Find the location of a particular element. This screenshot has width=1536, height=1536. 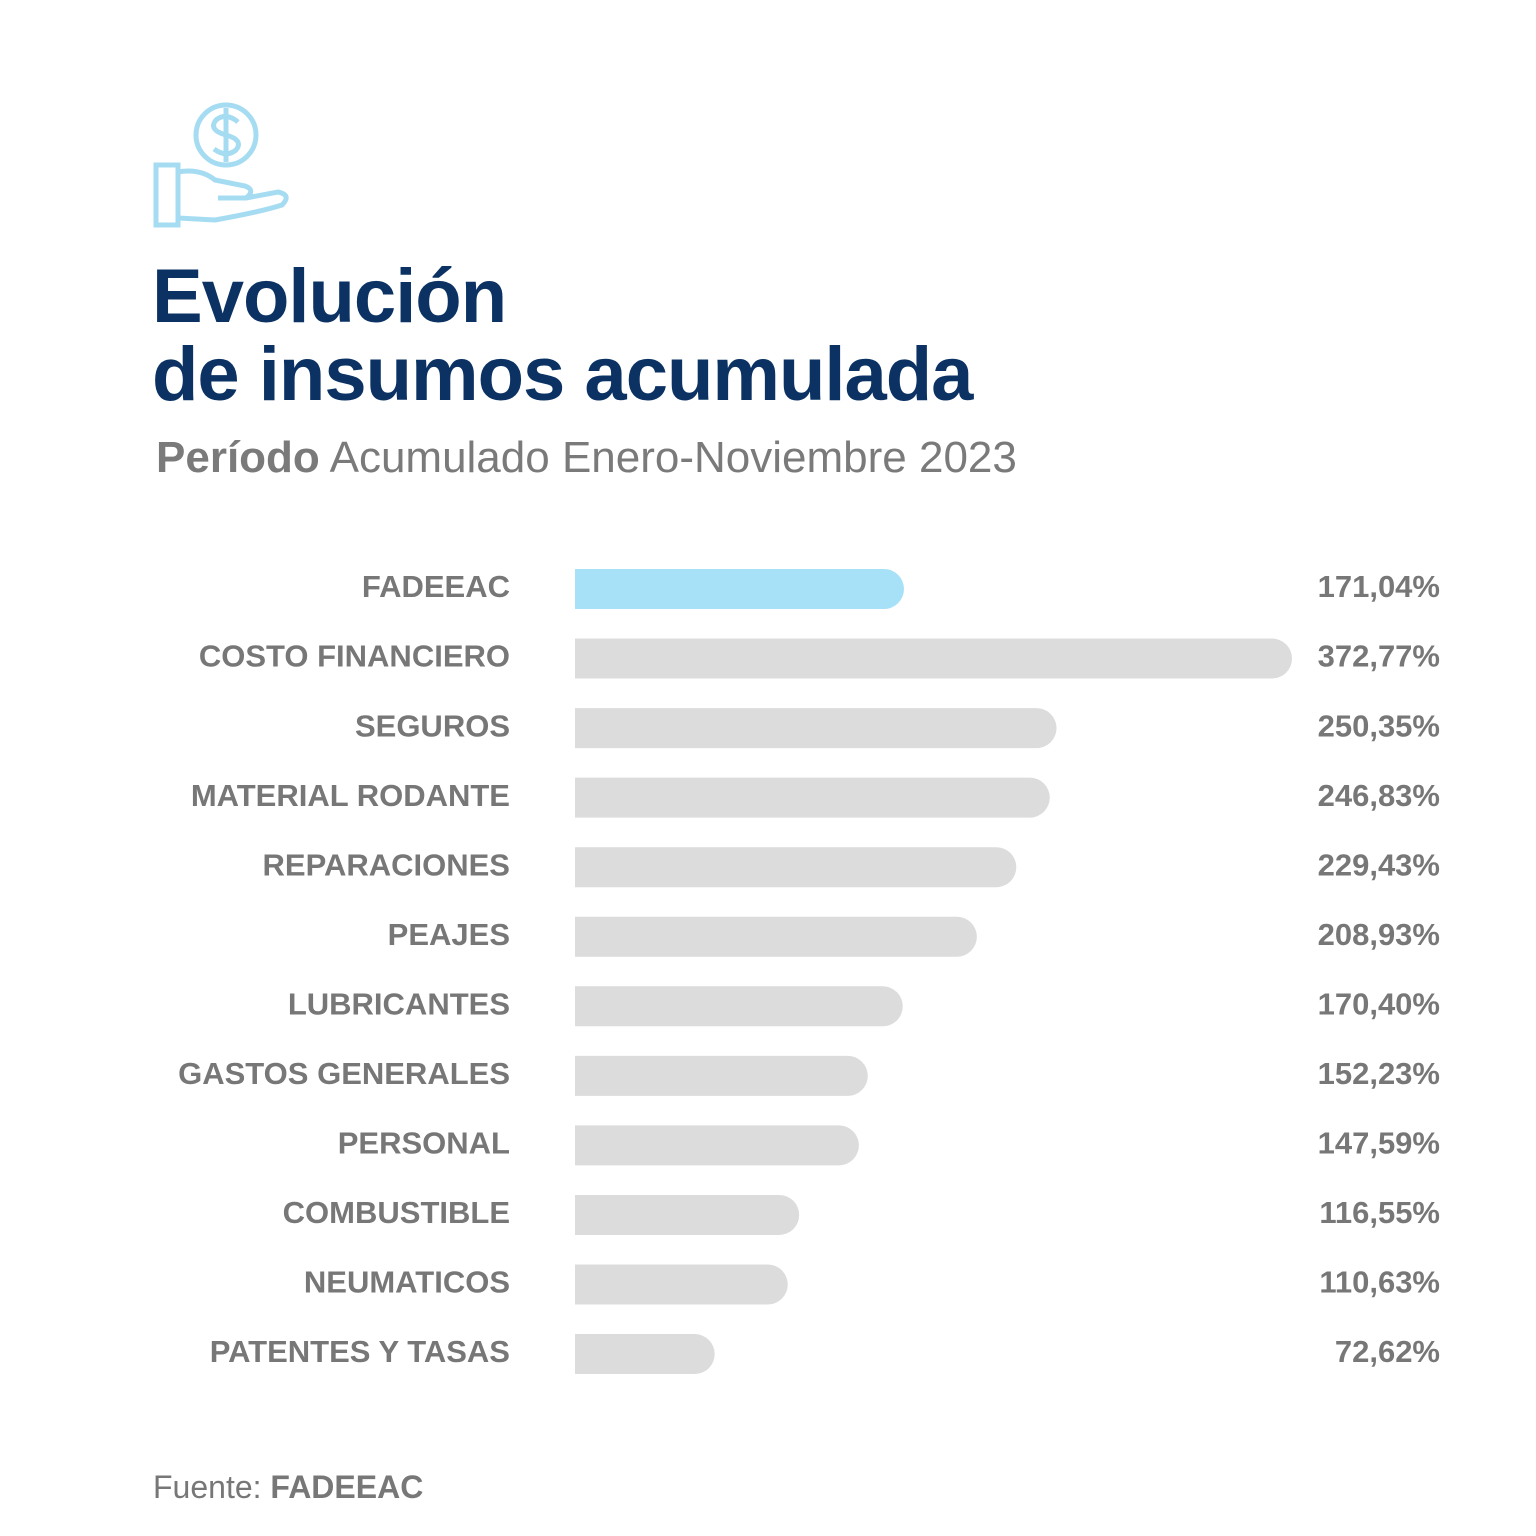

category-label: LUBRICANTES is located at coordinates (399, 1003).